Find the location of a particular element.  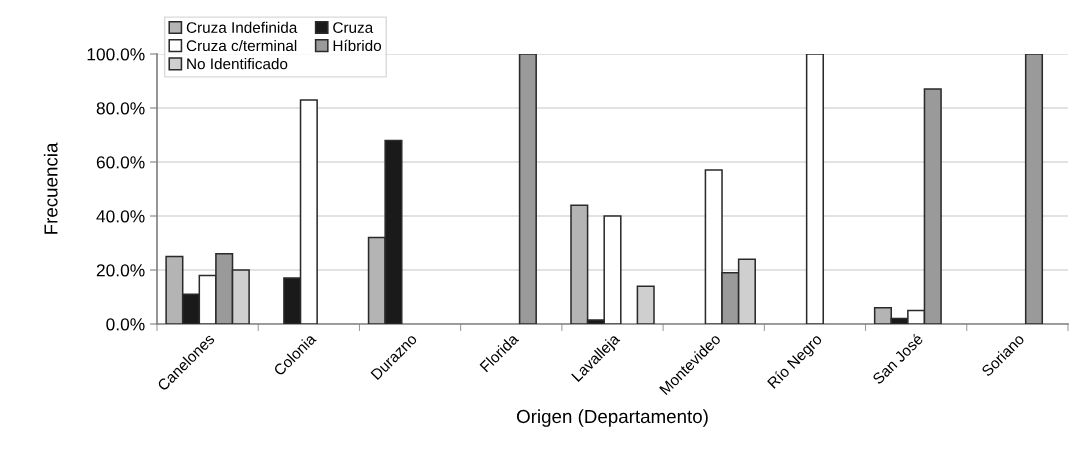

y-tick-label: 80.0% is located at coordinates (120, 108).